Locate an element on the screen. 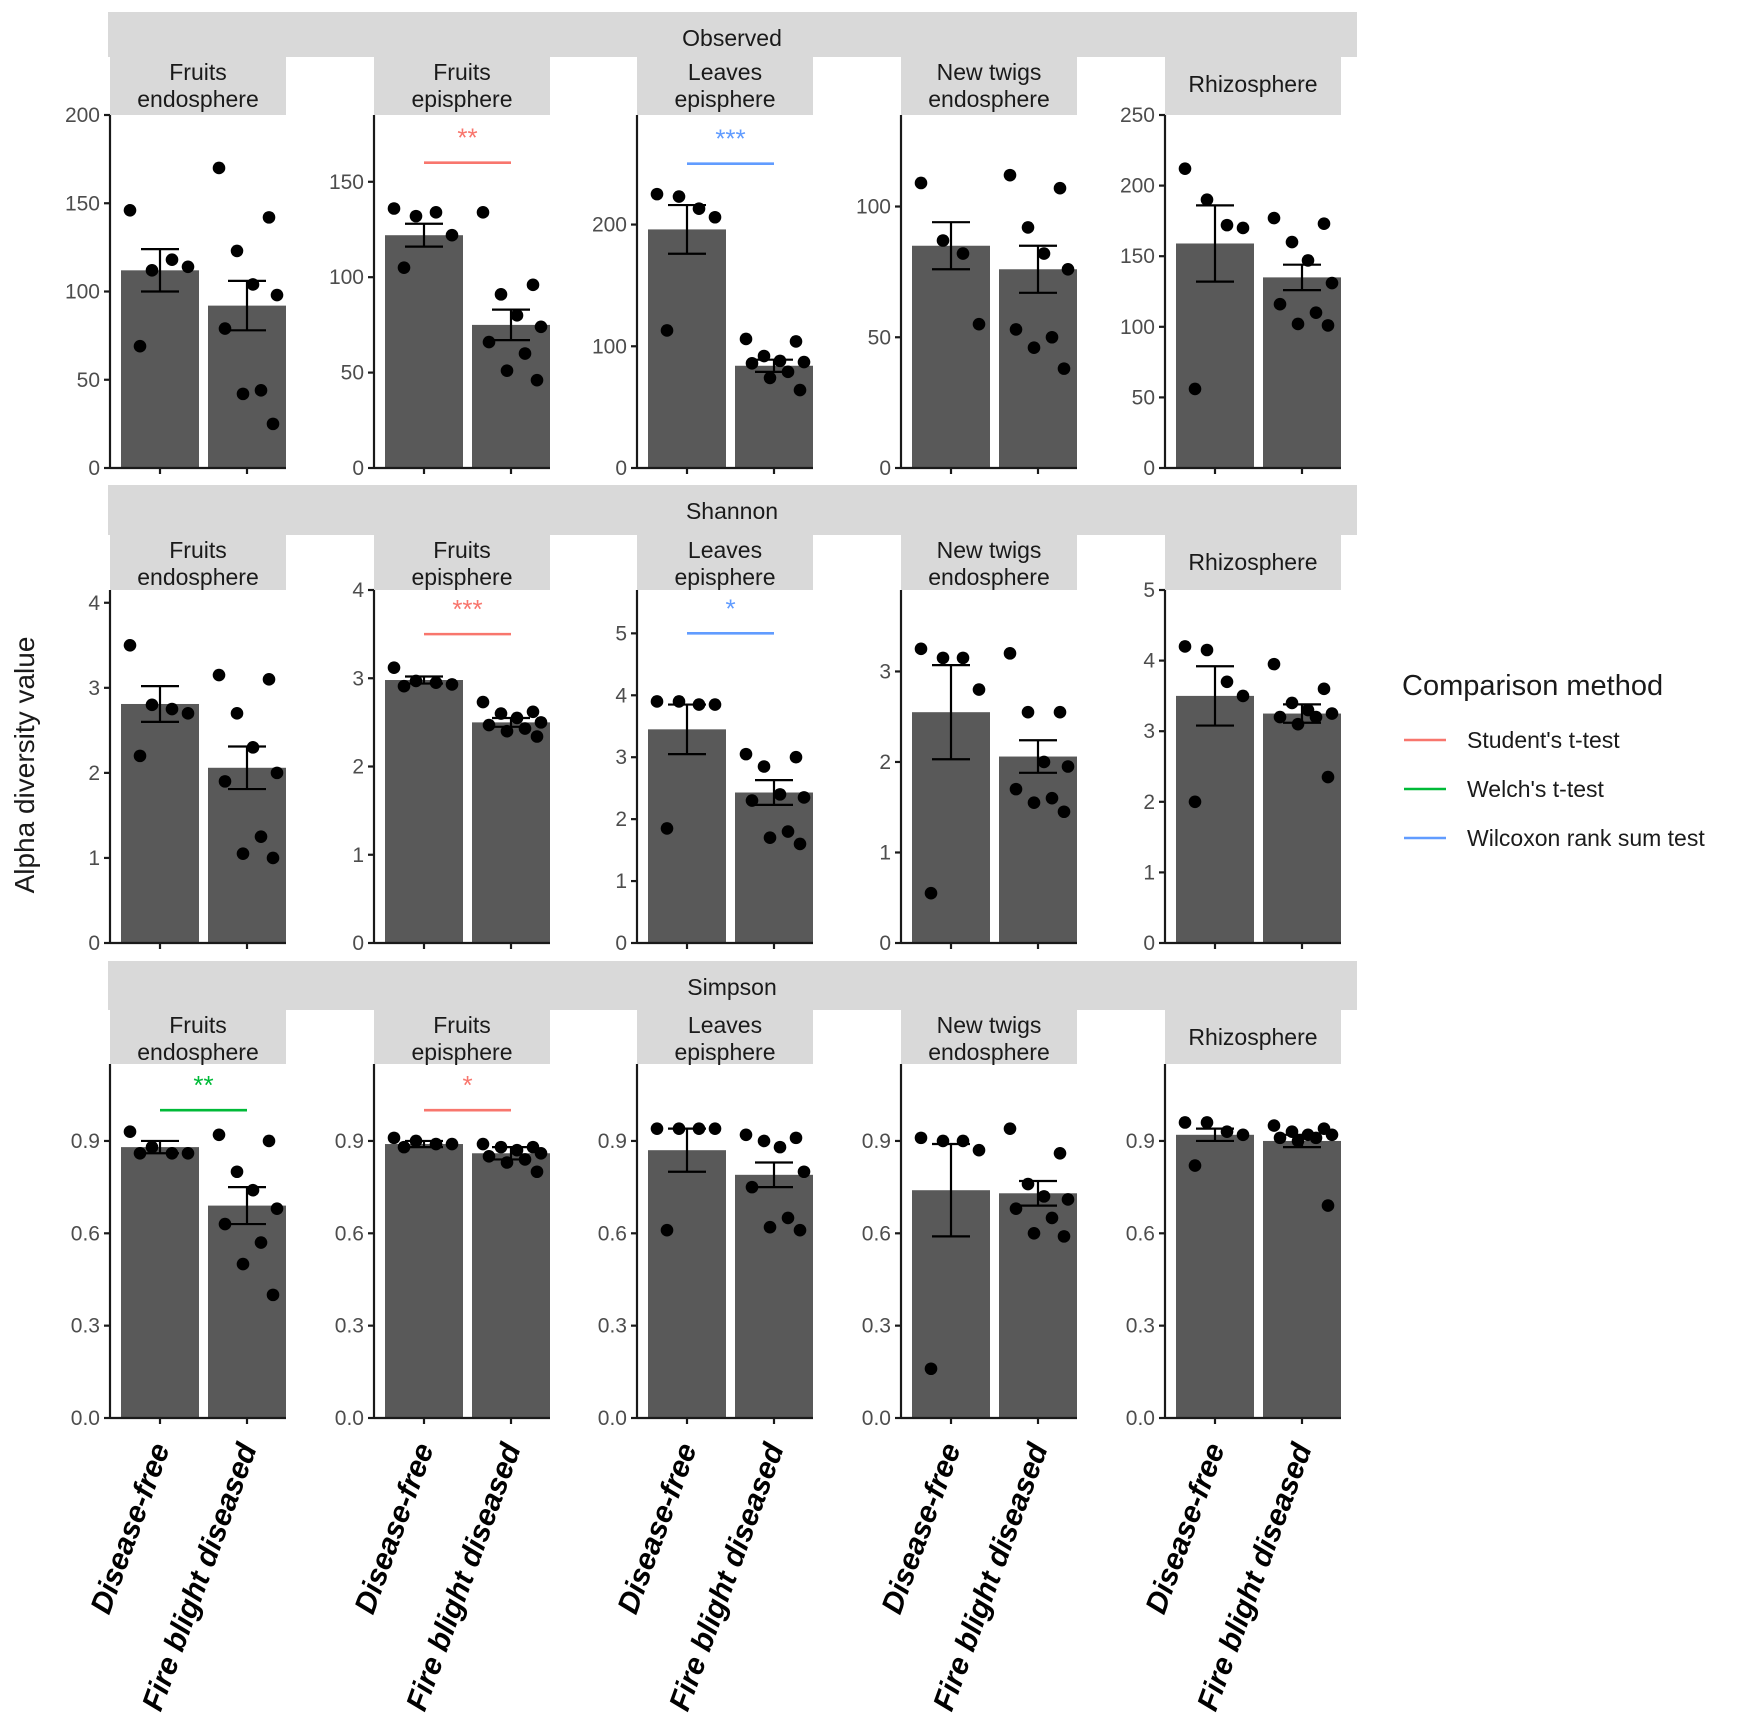 This screenshot has width=1738, height=1734. y-tick-label: 100 is located at coordinates (346, 277).